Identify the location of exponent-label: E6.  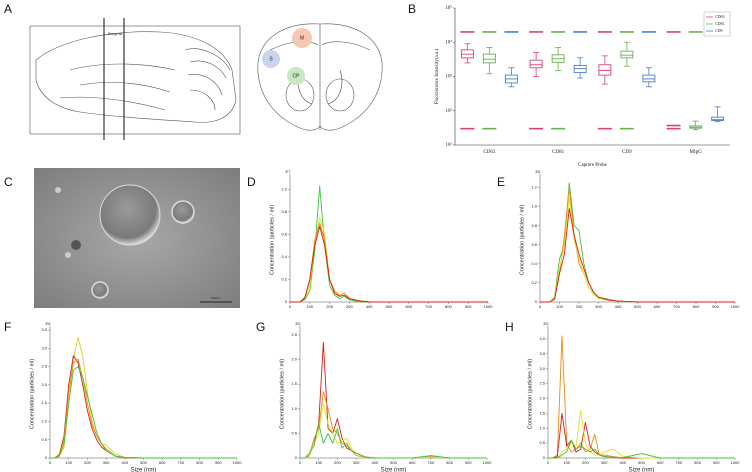
(539, 171).